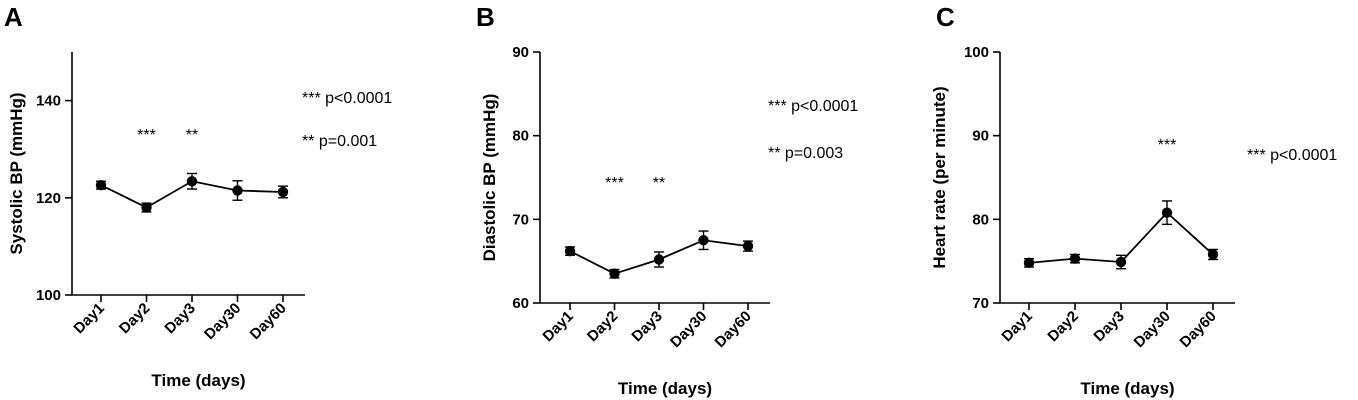 This screenshot has width=1358, height=400. I want to click on p-value-annotation: ** p=0.003, so click(805, 153).